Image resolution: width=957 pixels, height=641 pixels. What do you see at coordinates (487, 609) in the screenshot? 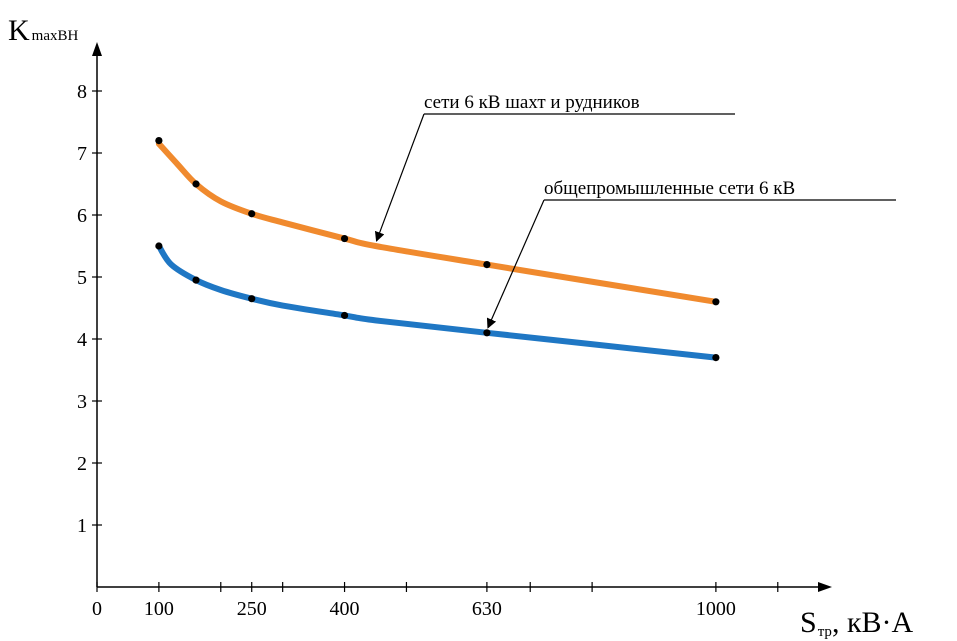
I see `x-tick-label: 630` at bounding box center [487, 609].